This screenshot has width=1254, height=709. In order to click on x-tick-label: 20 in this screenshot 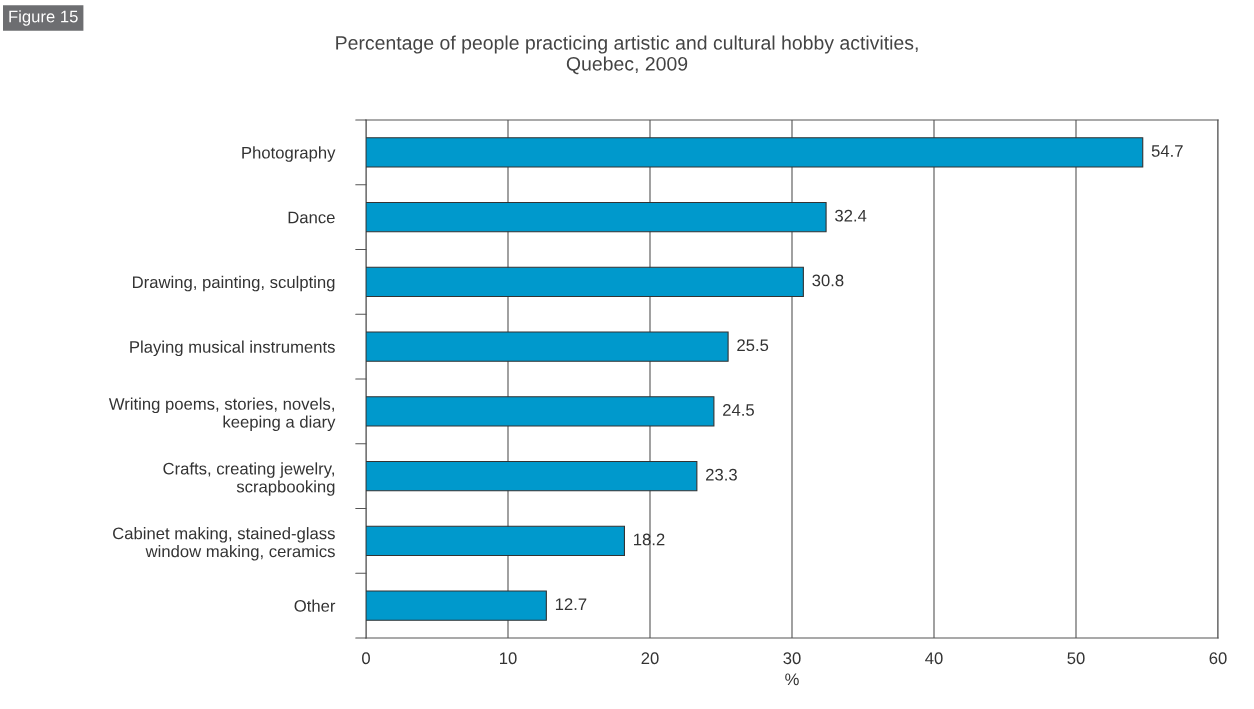, I will do `click(650, 658)`.